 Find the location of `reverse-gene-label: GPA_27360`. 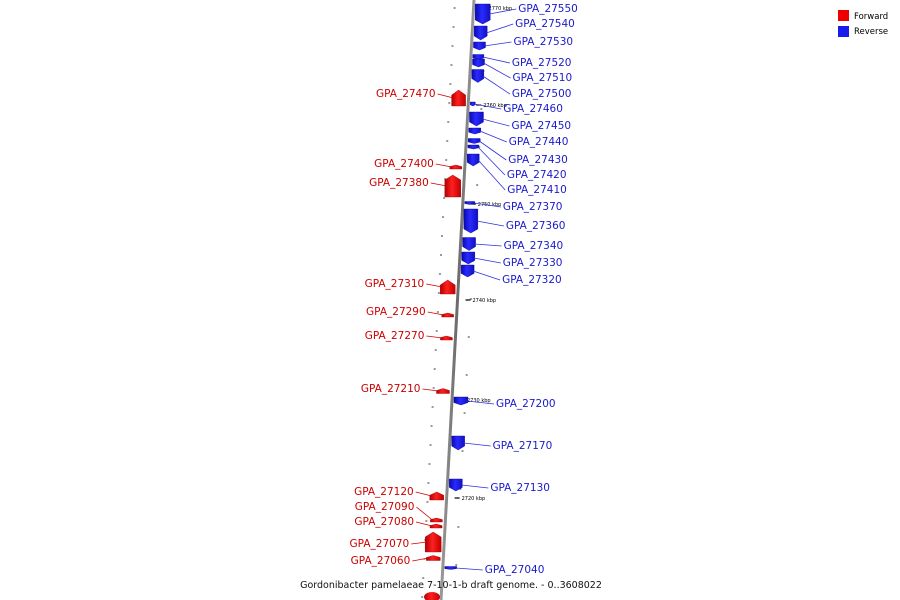

reverse-gene-label: GPA_27360 is located at coordinates (536, 226).